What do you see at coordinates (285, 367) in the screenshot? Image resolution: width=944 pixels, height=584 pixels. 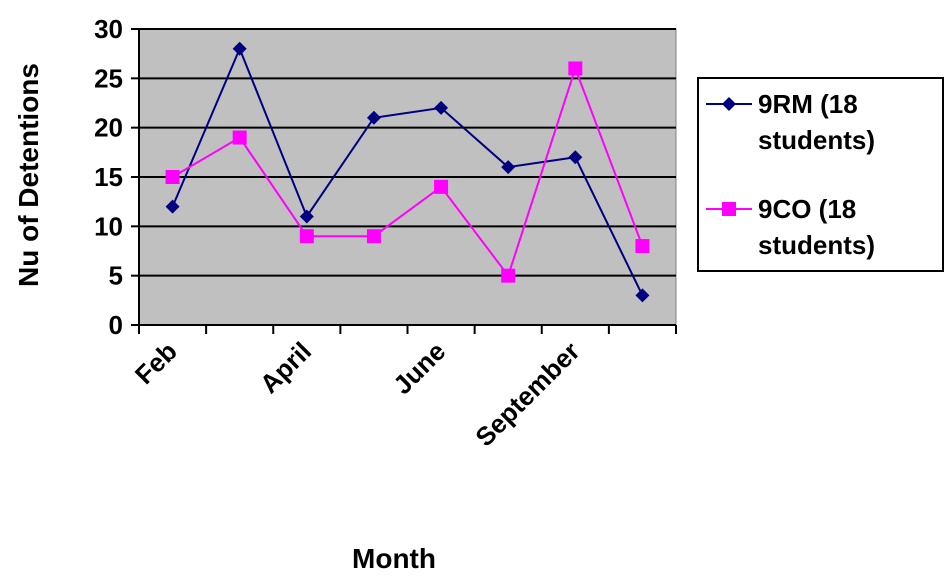 I see `x-tick-label: April` at bounding box center [285, 367].